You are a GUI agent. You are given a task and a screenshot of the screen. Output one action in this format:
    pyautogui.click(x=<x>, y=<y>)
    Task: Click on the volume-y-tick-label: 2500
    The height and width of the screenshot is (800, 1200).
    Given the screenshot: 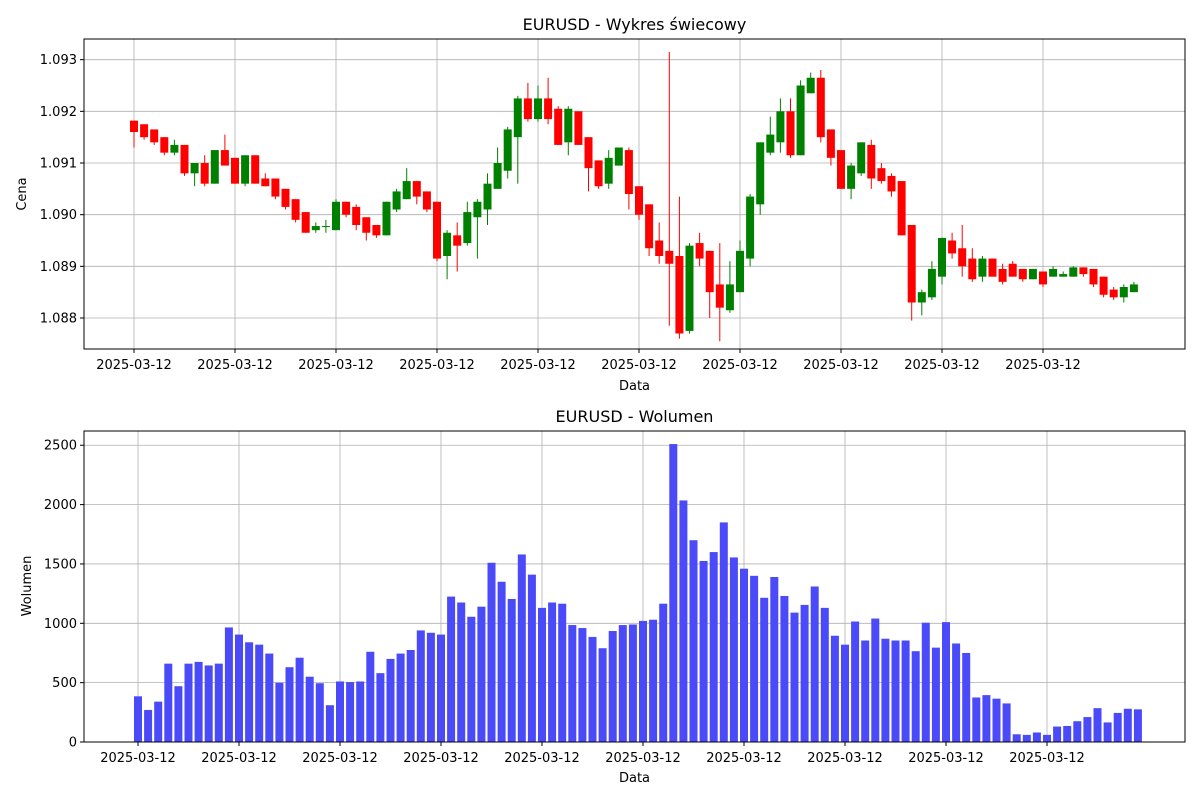 What is the action you would take?
    pyautogui.click(x=60, y=446)
    